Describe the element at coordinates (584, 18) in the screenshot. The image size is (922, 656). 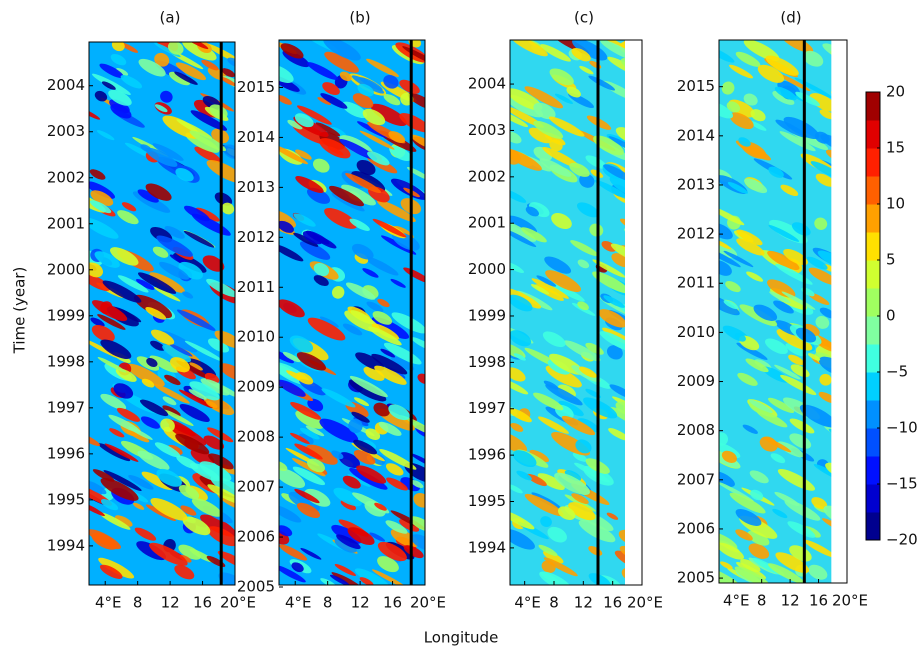
I see `panel-title: (c)` at that location.